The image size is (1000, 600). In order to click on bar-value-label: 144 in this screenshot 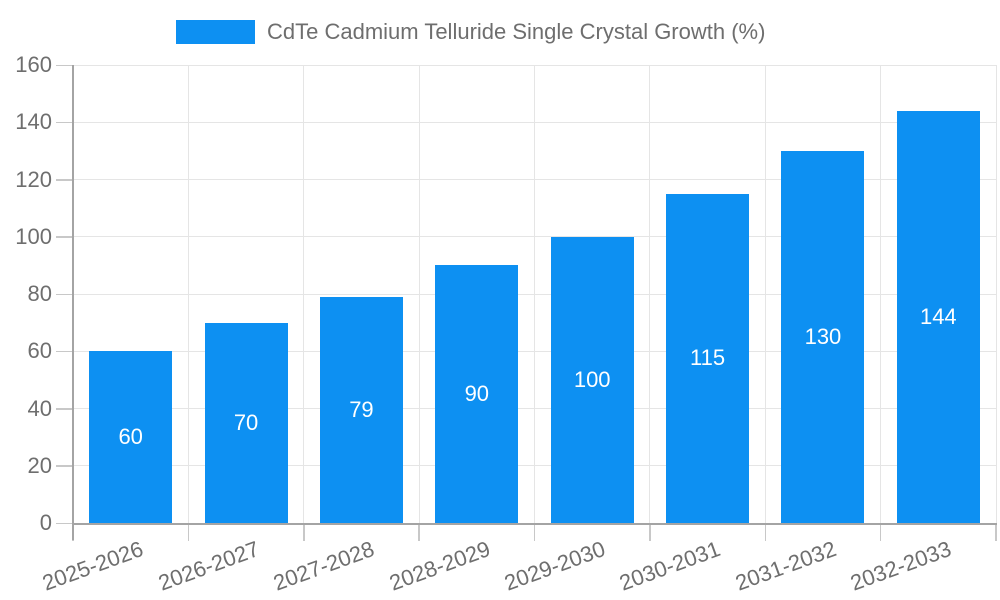, I will do `click(938, 316)`.